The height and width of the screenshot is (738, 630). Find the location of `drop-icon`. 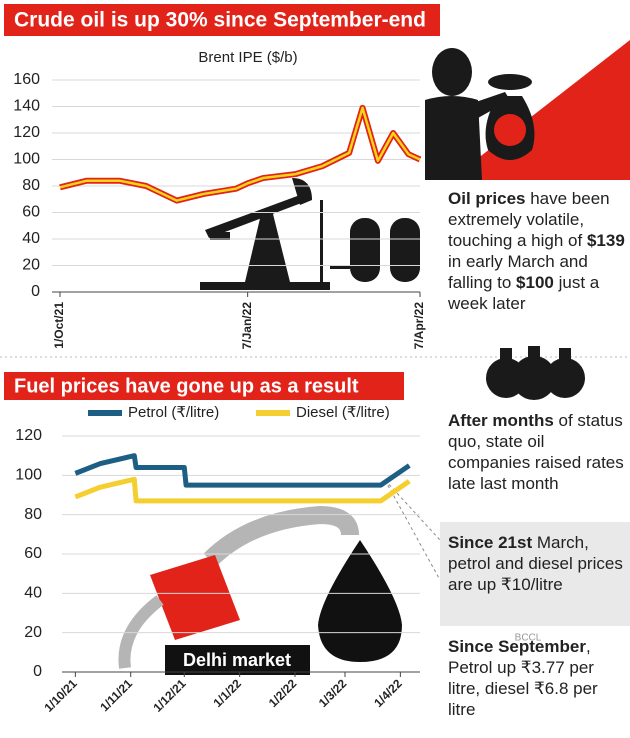

drop-icon is located at coordinates (360, 601).